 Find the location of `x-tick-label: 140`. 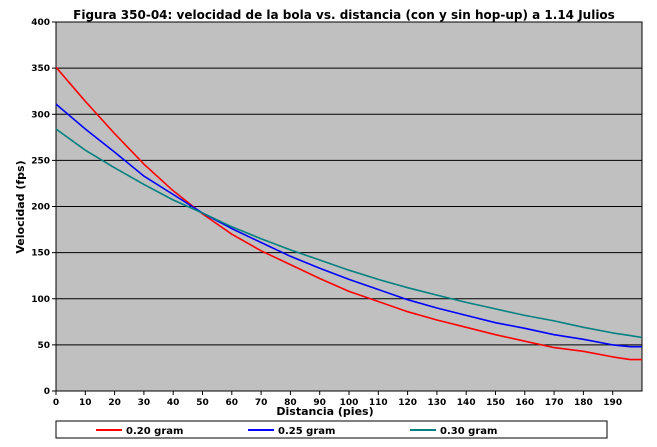

x-tick-label: 140 is located at coordinates (466, 403).